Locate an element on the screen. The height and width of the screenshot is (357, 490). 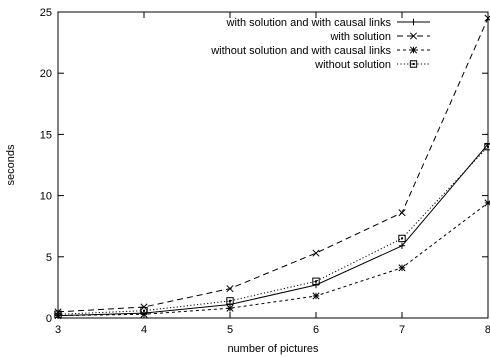
legend-label: without solution is located at coordinates (352, 65).